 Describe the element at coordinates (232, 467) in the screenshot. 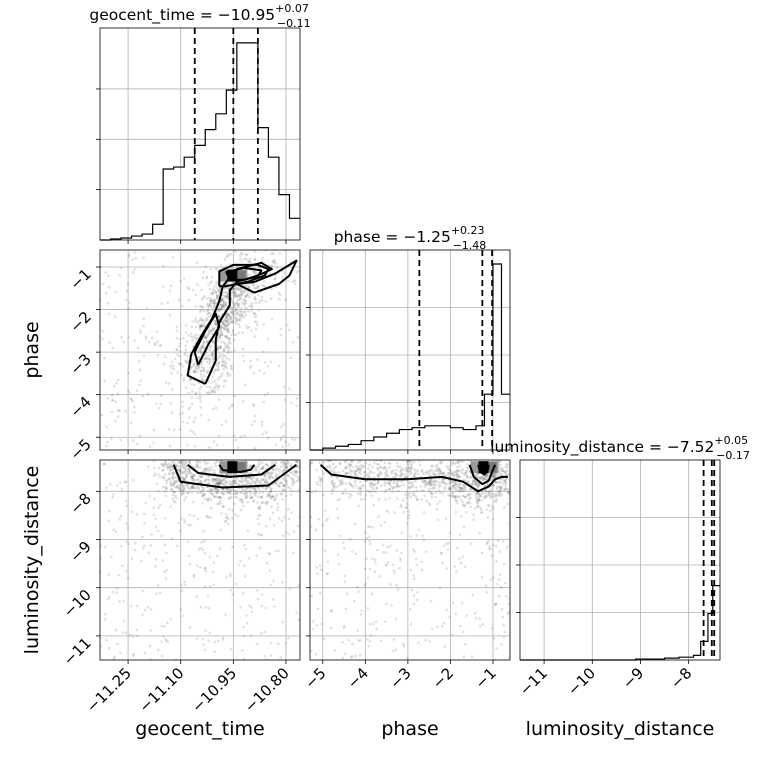

I see `density-peak` at that location.